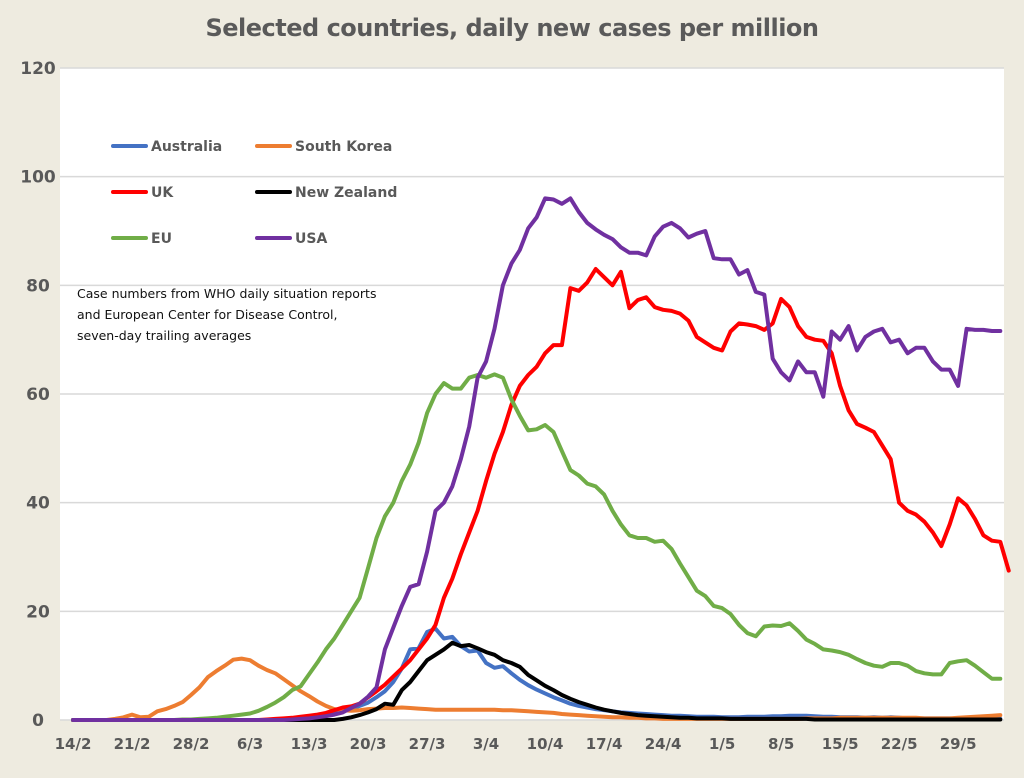 The width and height of the screenshot is (1024, 778). What do you see at coordinates (207, 314) in the screenshot?
I see `annotation-line: and European Center for Disease Control,` at bounding box center [207, 314].